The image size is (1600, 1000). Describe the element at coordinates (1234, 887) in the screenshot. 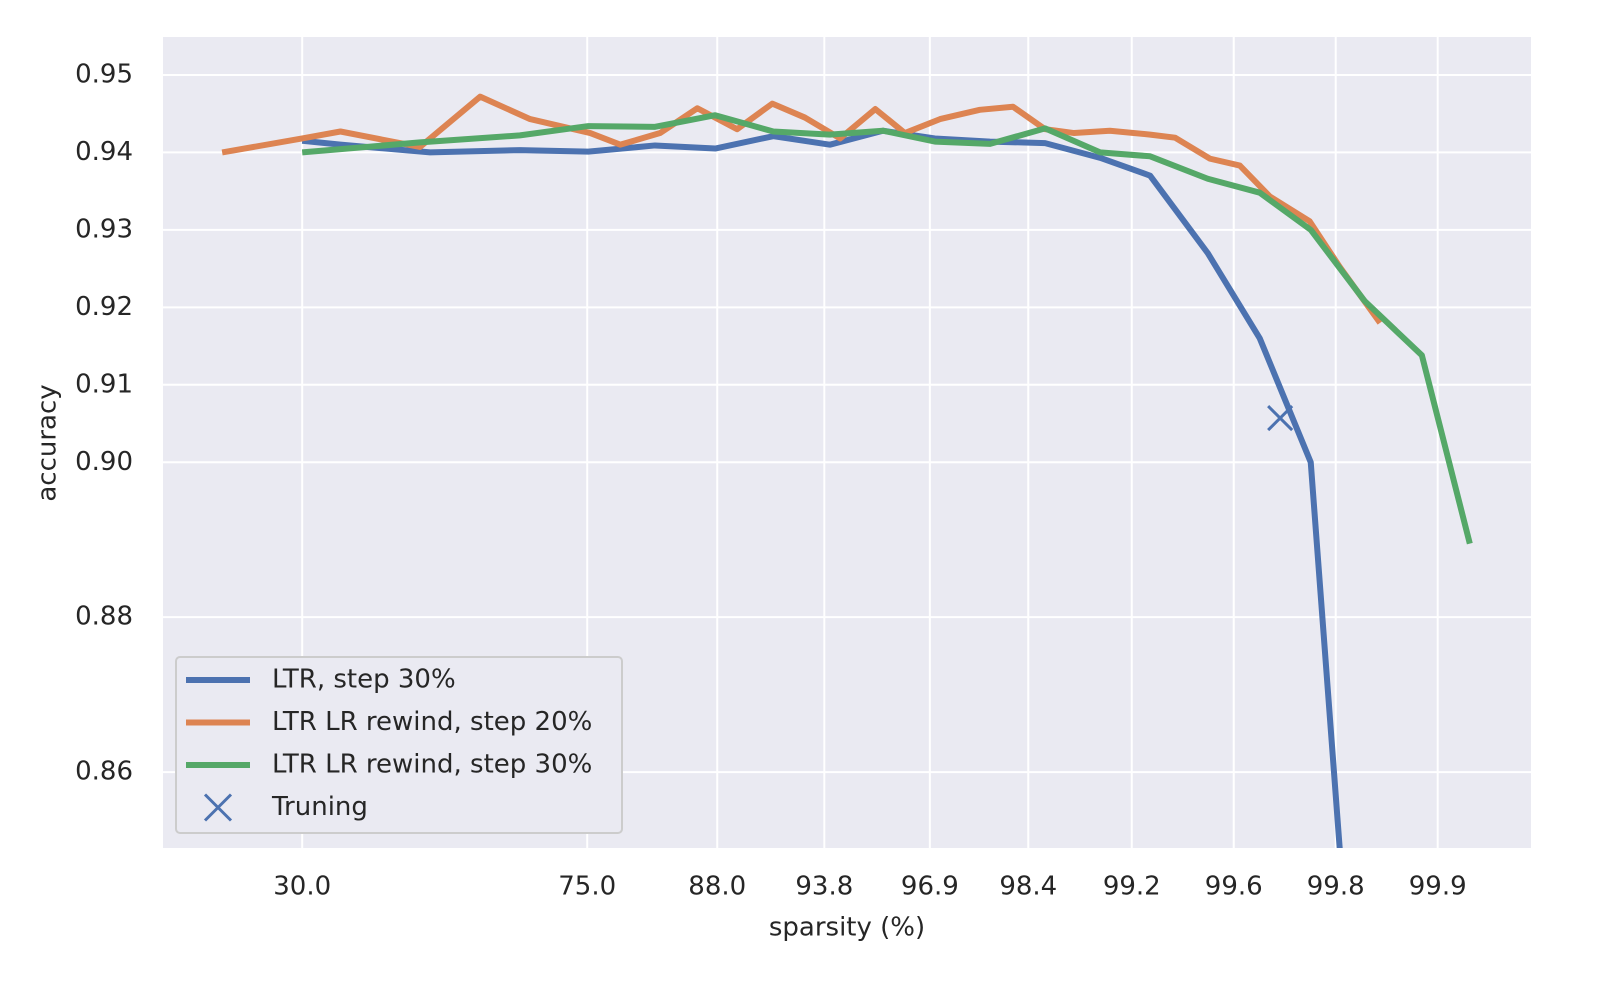

I see `x-tick-label: 99.6` at that location.